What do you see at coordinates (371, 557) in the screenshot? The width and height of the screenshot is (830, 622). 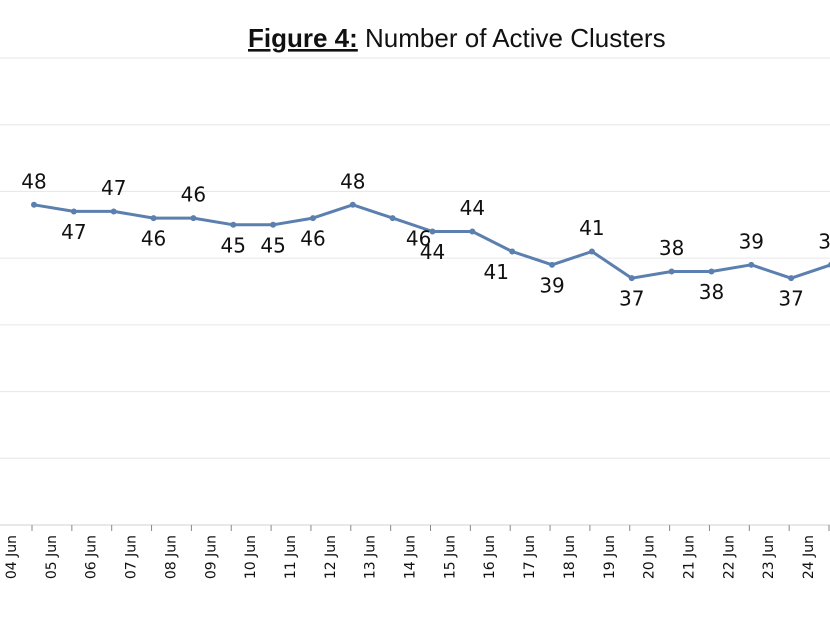 I see `x-tick-label: 13 Jun` at bounding box center [371, 557].